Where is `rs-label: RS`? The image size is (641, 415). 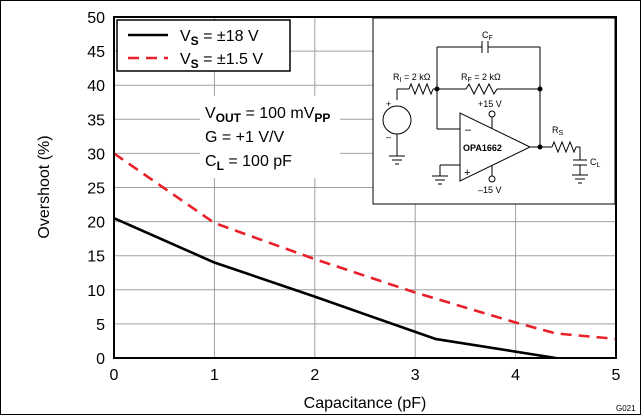
rs-label: RS is located at coordinates (558, 131).